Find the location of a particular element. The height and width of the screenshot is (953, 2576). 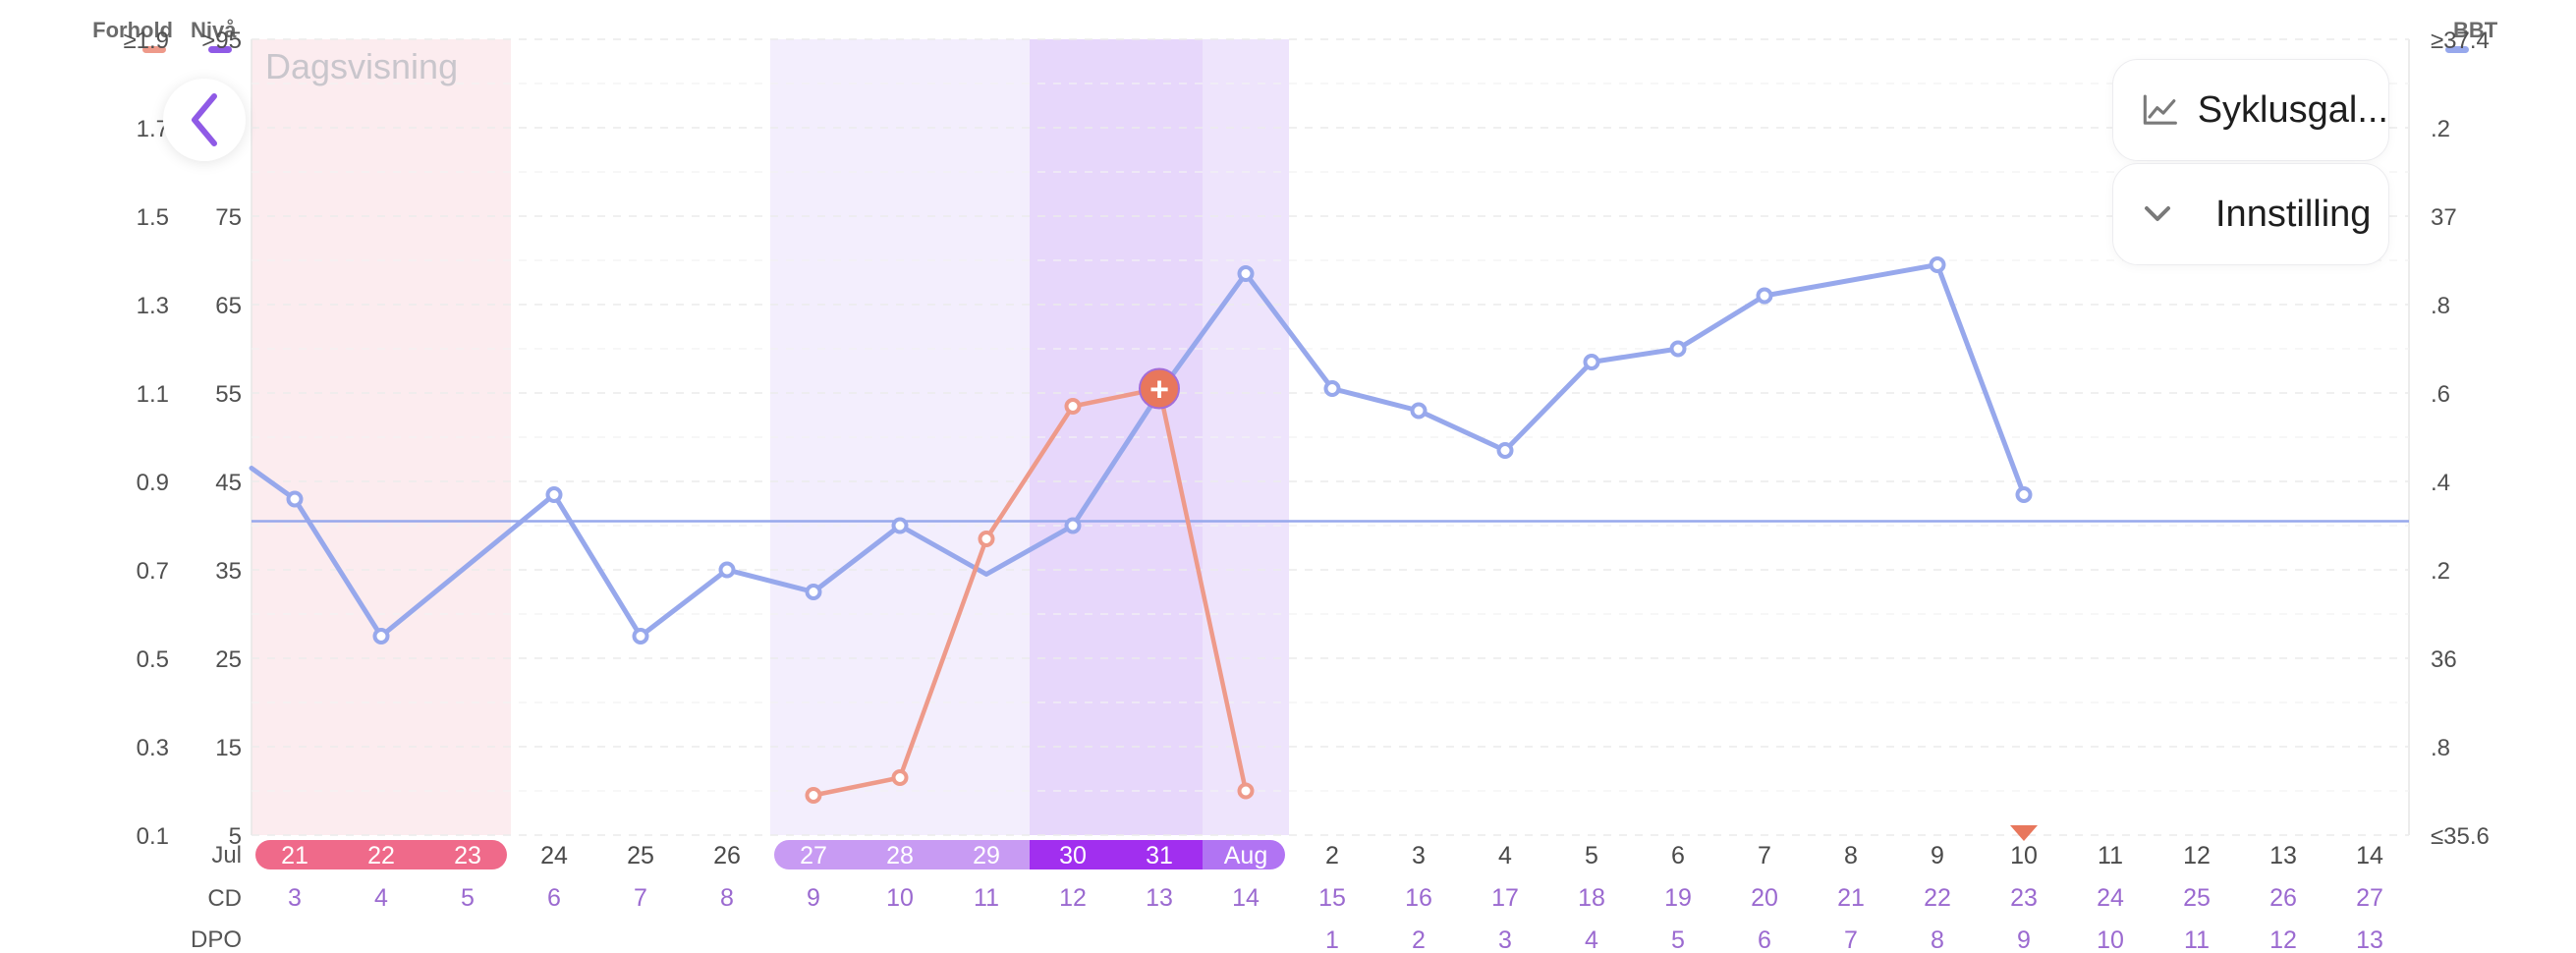

date-label: 8 is located at coordinates (1851, 855).